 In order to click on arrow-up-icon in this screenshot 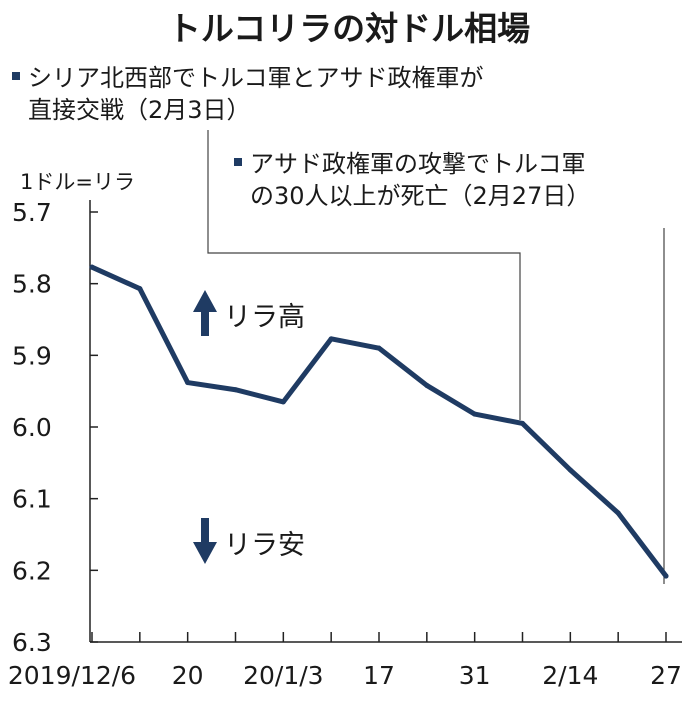, I will do `click(205, 313)`.